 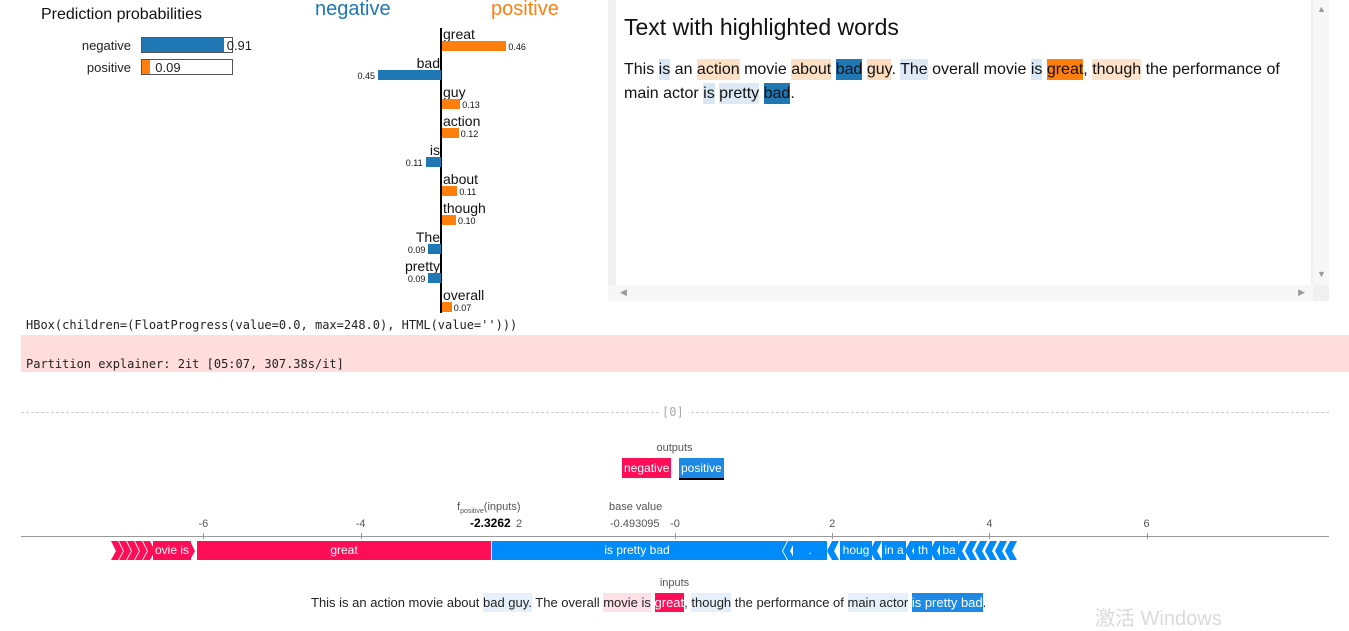 What do you see at coordinates (366, 76) in the screenshot?
I see `feature-value: 0.45` at bounding box center [366, 76].